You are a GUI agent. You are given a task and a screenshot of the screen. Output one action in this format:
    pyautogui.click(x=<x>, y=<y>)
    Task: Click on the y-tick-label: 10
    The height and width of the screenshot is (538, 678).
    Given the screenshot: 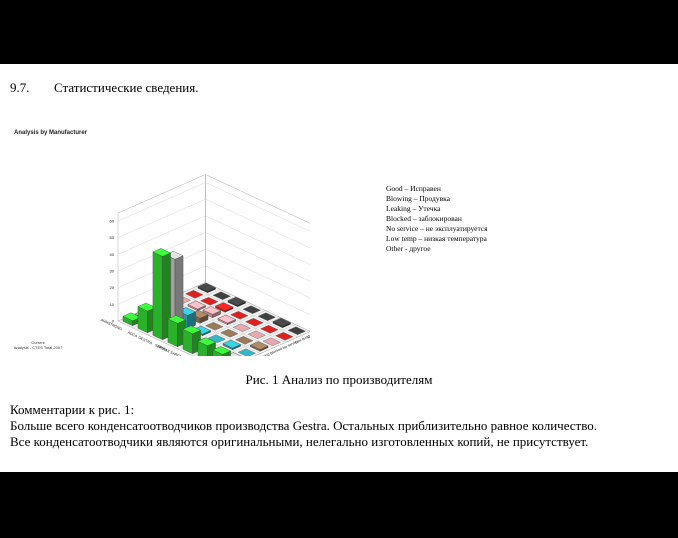 What is the action you would take?
    pyautogui.click(x=112, y=304)
    